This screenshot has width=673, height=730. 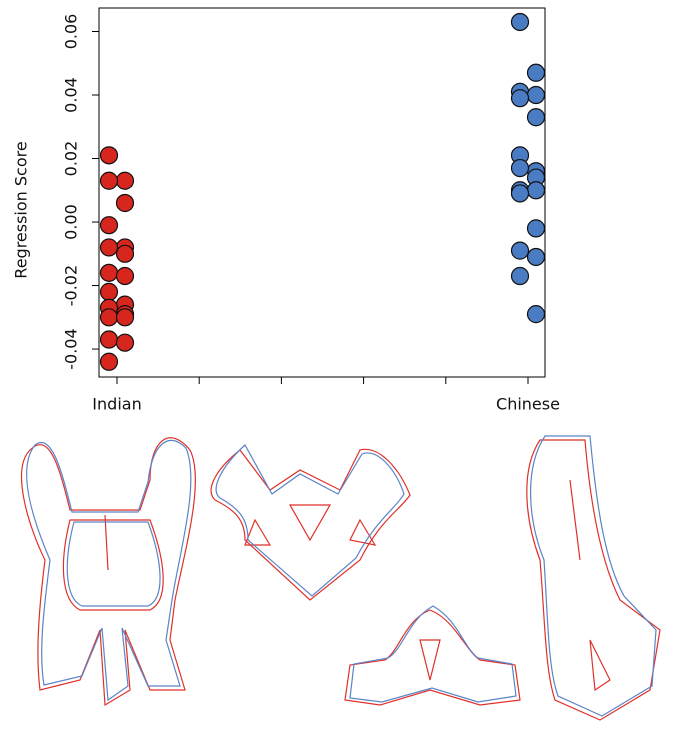 What do you see at coordinates (528, 404) in the screenshot?
I see `x-tick-label: Chinese` at bounding box center [528, 404].